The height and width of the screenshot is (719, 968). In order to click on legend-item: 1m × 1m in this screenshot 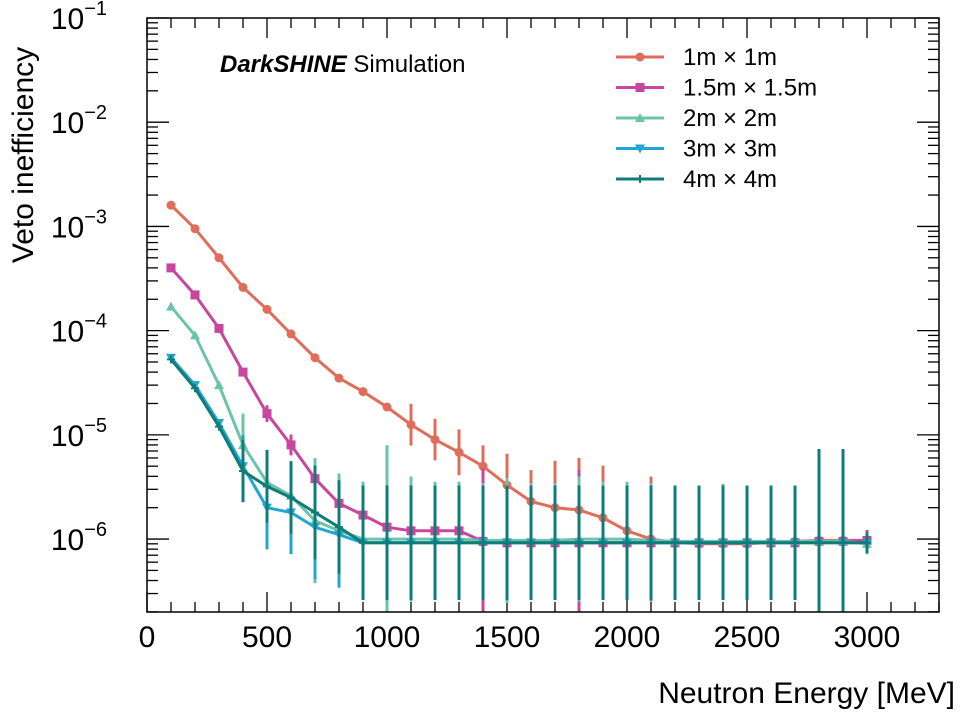, I will do `click(696, 57)`.